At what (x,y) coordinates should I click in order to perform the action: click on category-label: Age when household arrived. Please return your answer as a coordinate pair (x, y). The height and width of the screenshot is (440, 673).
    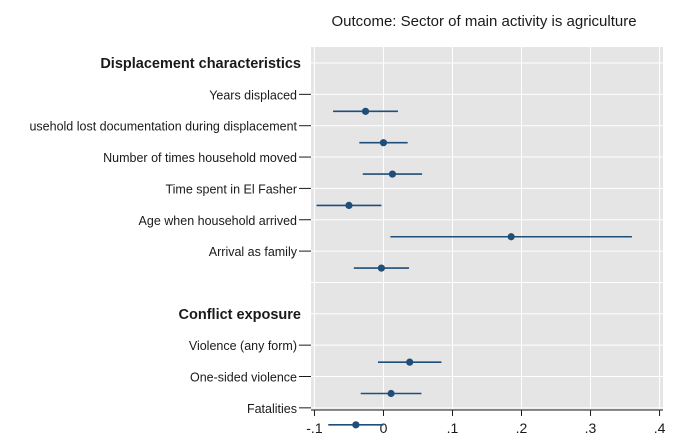
    Looking at the image, I should click on (218, 221).